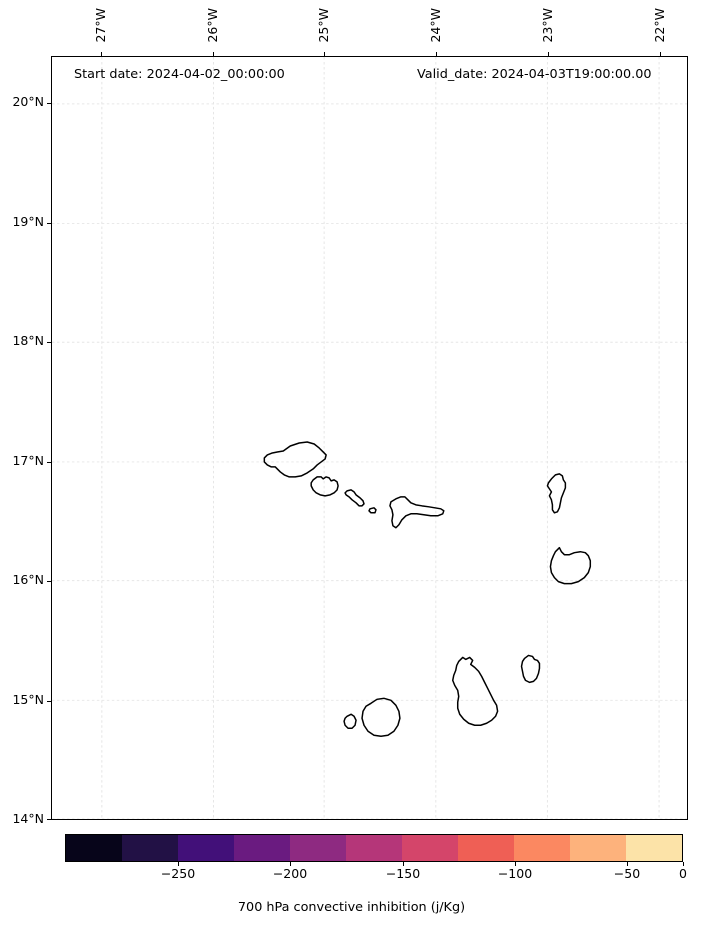  I want to click on colorbar-tick-label: 0, so click(683, 873).